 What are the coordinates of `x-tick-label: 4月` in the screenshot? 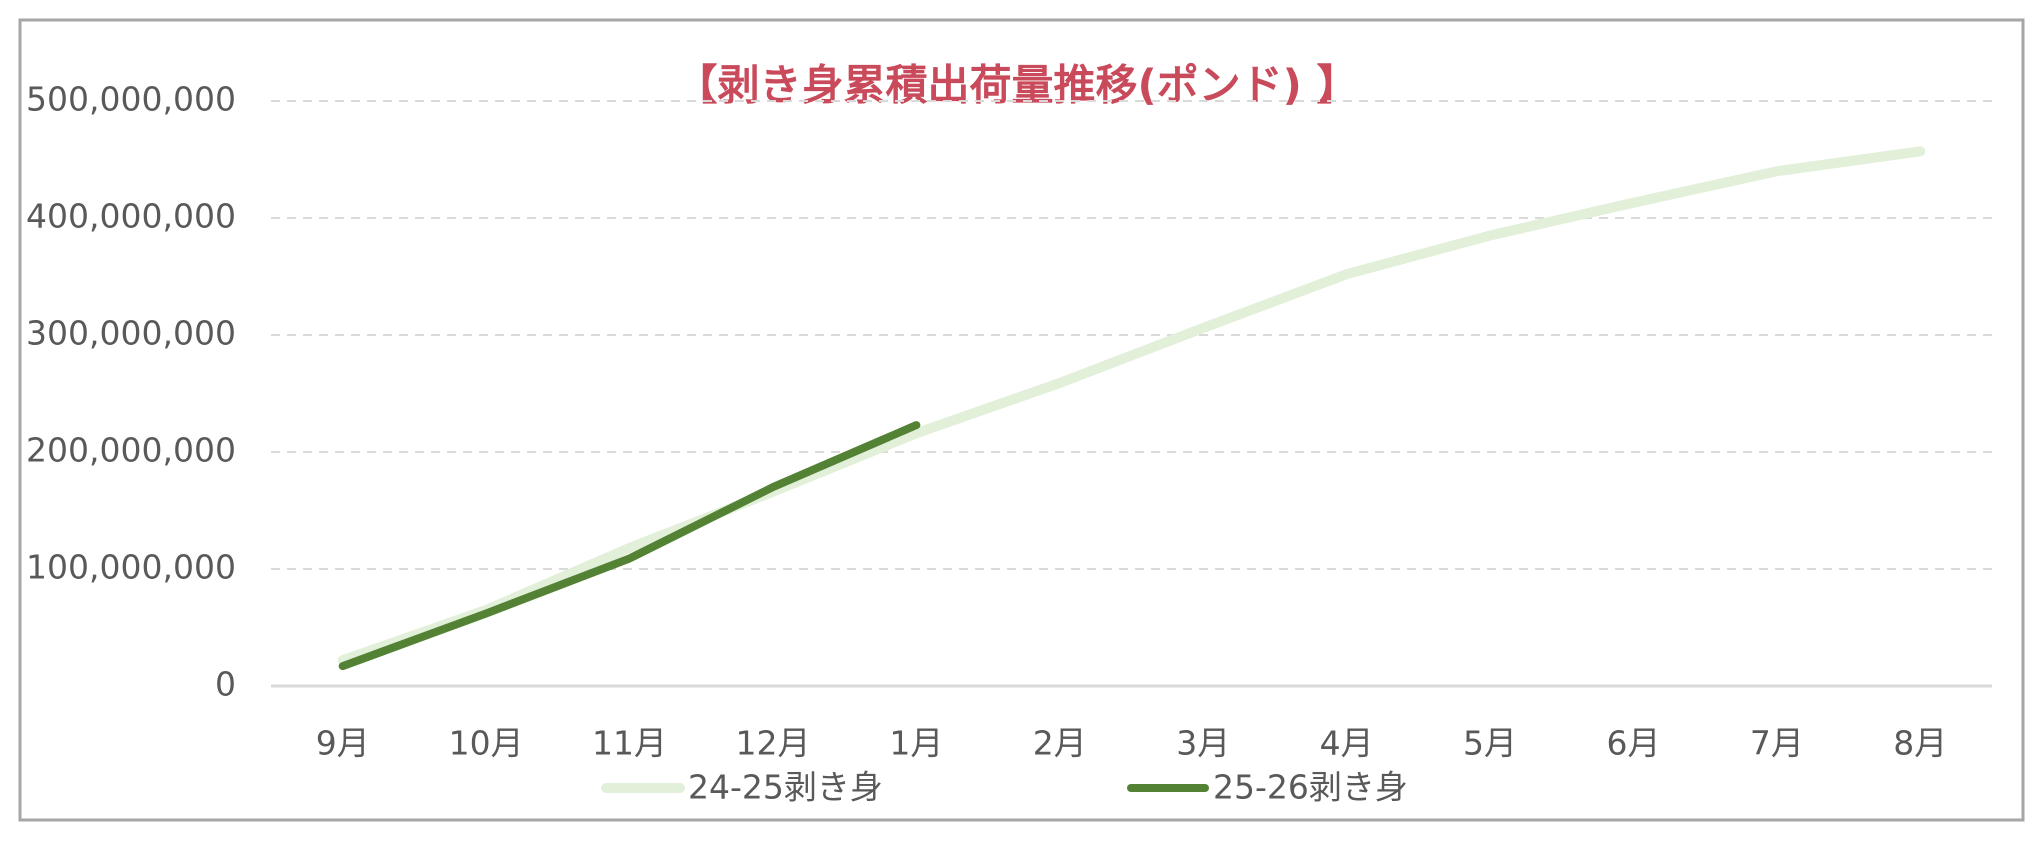 It's located at (1347, 743).